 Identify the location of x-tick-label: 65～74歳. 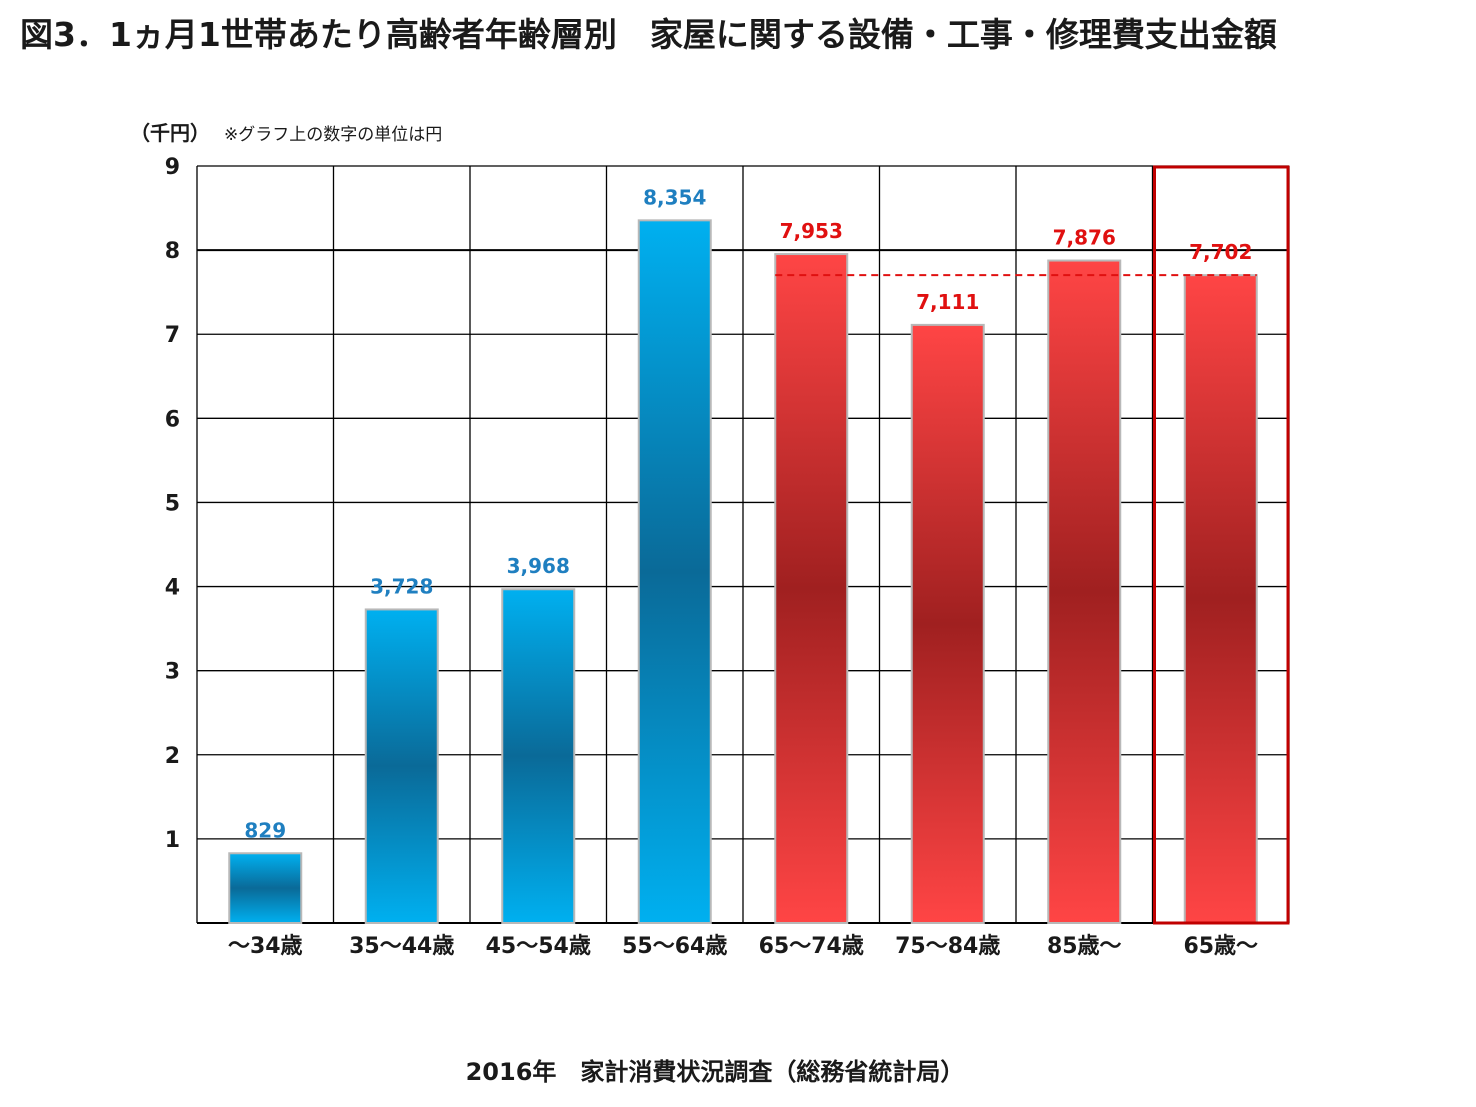
(811, 946).